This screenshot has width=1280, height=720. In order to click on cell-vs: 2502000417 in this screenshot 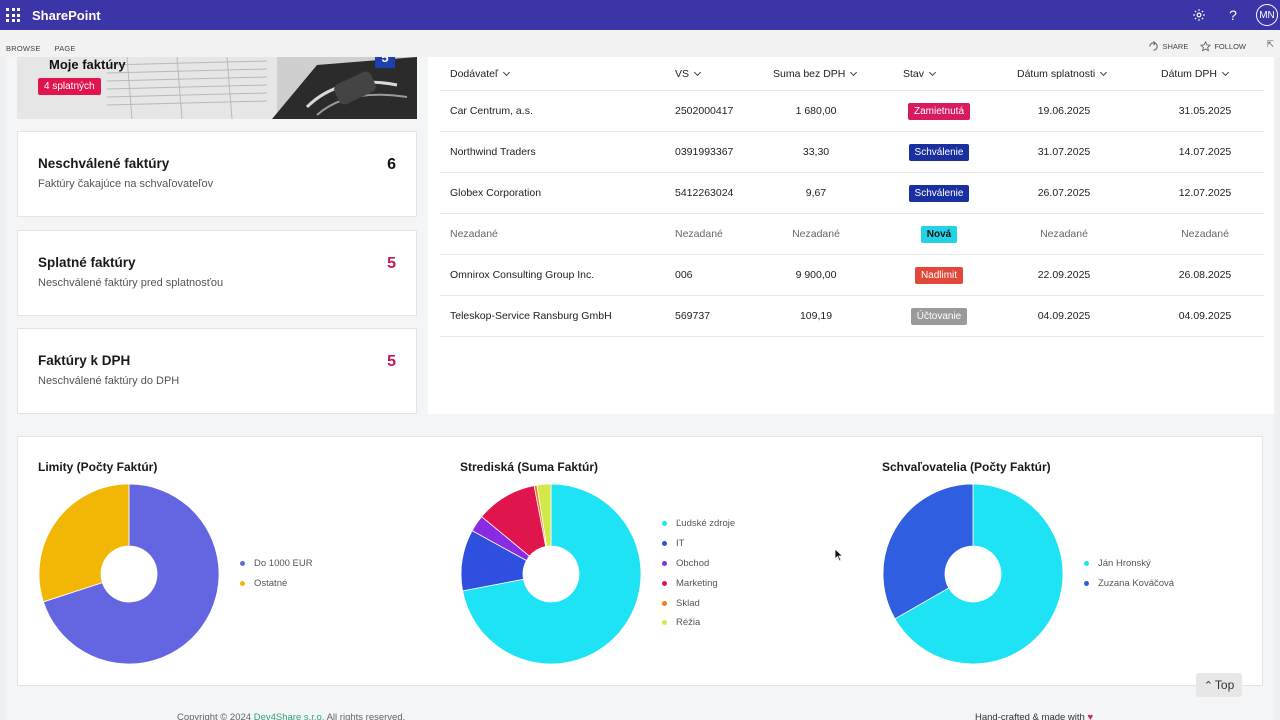, I will do `click(704, 111)`.